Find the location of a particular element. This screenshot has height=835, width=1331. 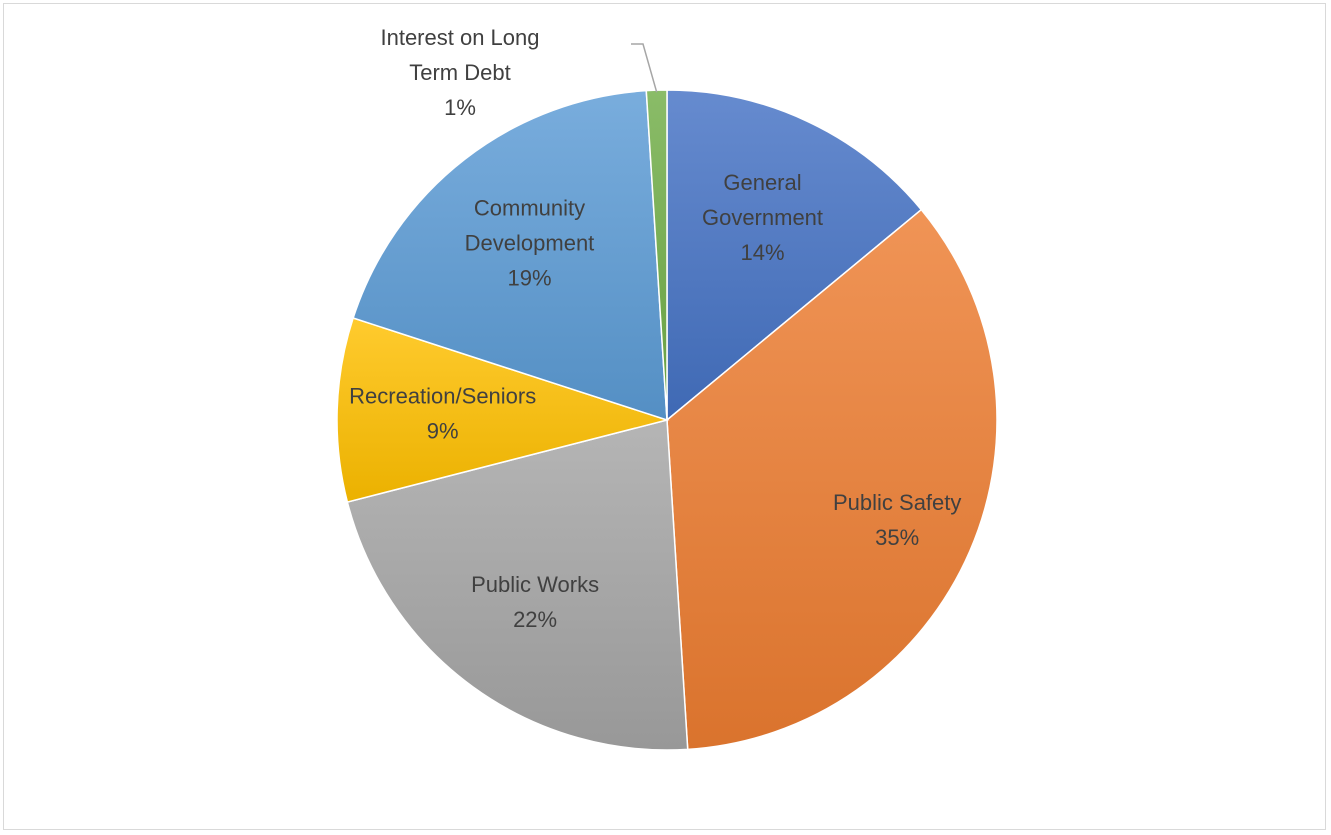

category-label: Public Works is located at coordinates (535, 584).